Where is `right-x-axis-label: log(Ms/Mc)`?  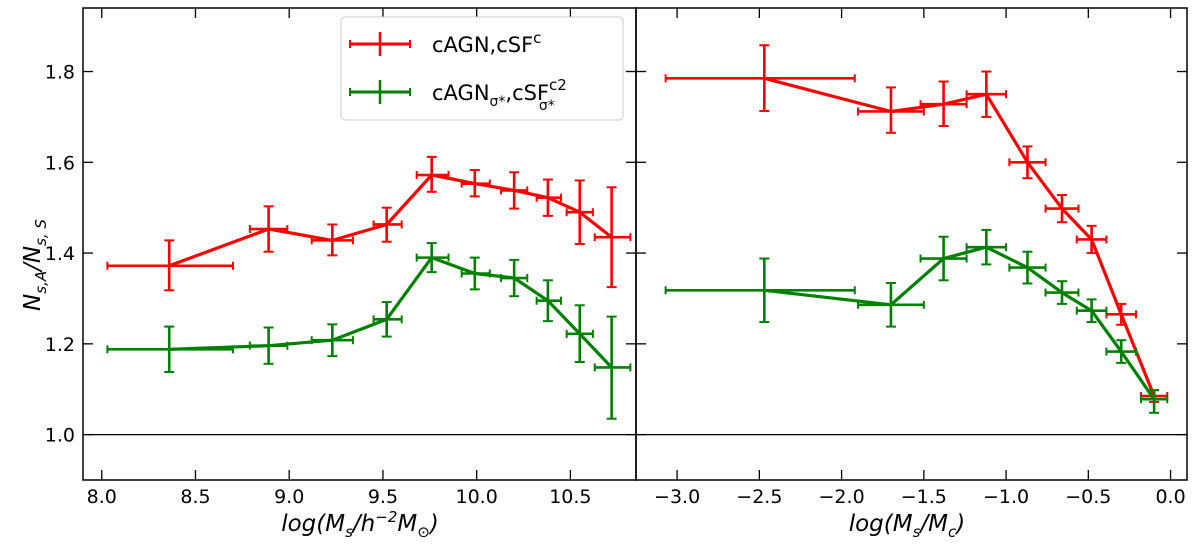
right-x-axis-label: log(Ms/Mc) is located at coordinates (907, 526).